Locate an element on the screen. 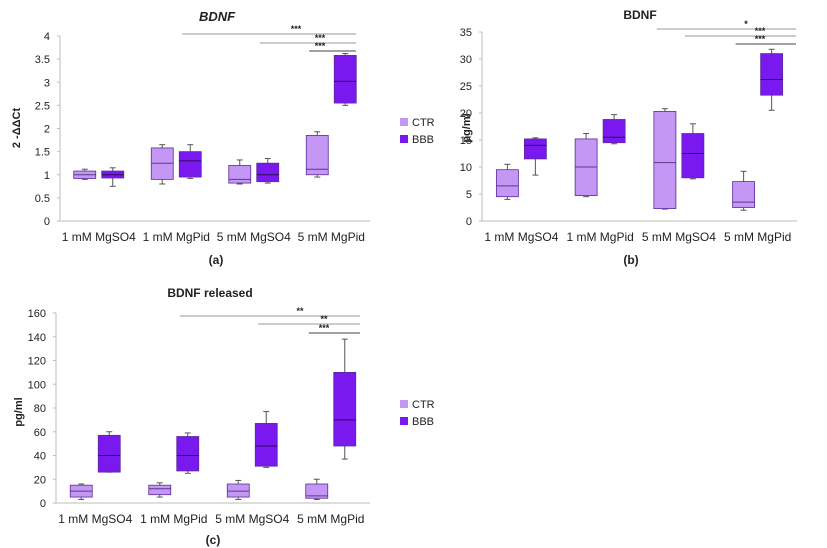  y-tick-label: 80 is located at coordinates (40, 409).